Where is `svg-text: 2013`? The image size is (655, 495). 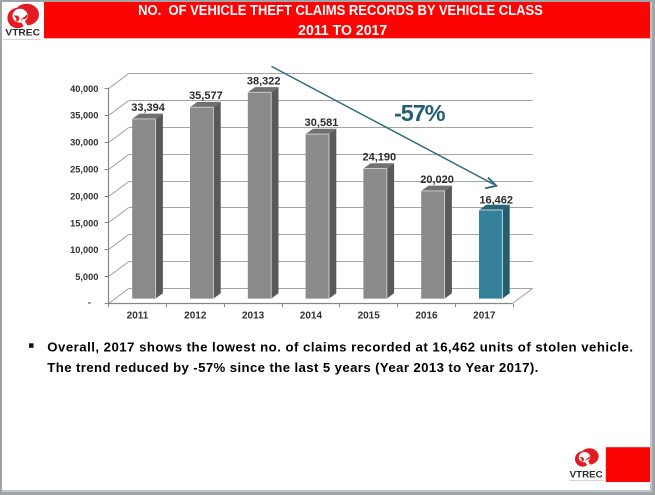 svg-text: 2013 is located at coordinates (253, 316).